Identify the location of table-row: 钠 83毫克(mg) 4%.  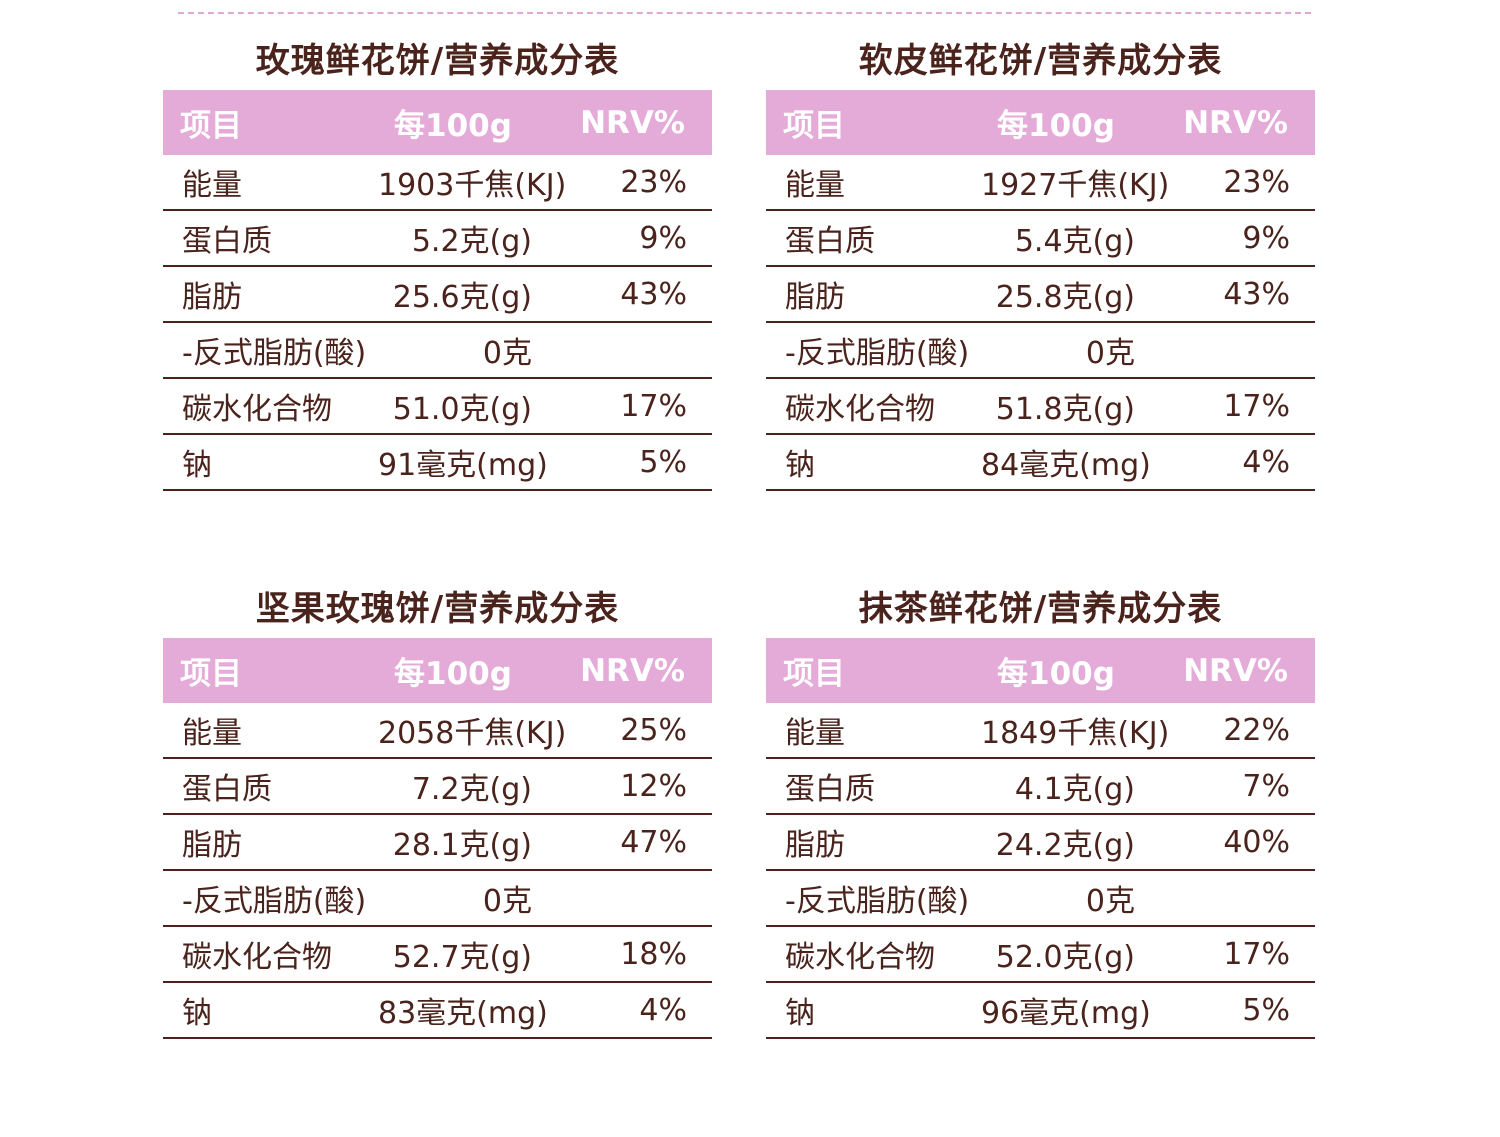
(437, 1011).